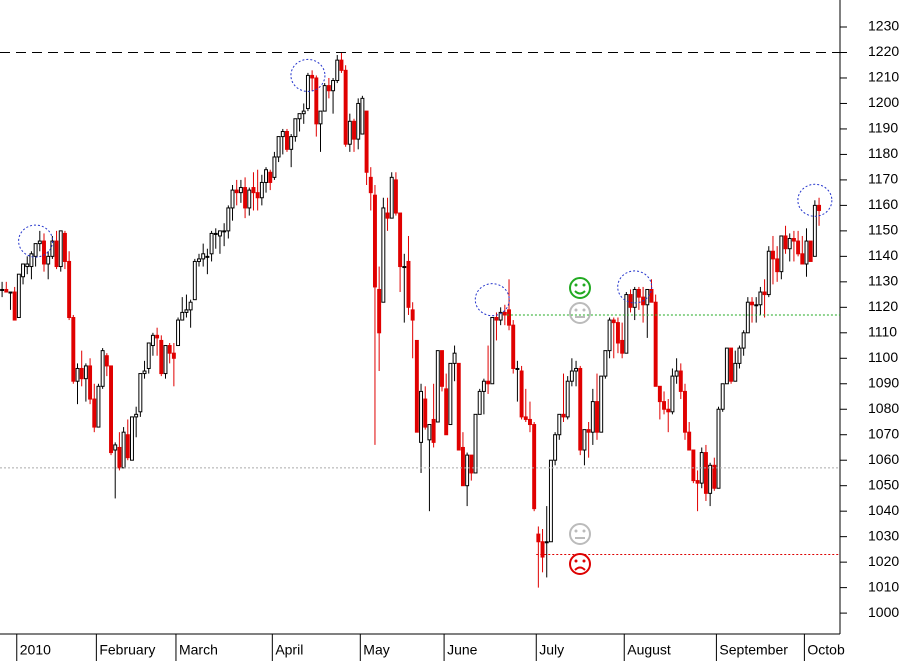 Image resolution: width=910 pixels, height=661 pixels. What do you see at coordinates (580, 564) in the screenshot?
I see `smiley-sad` at bounding box center [580, 564].